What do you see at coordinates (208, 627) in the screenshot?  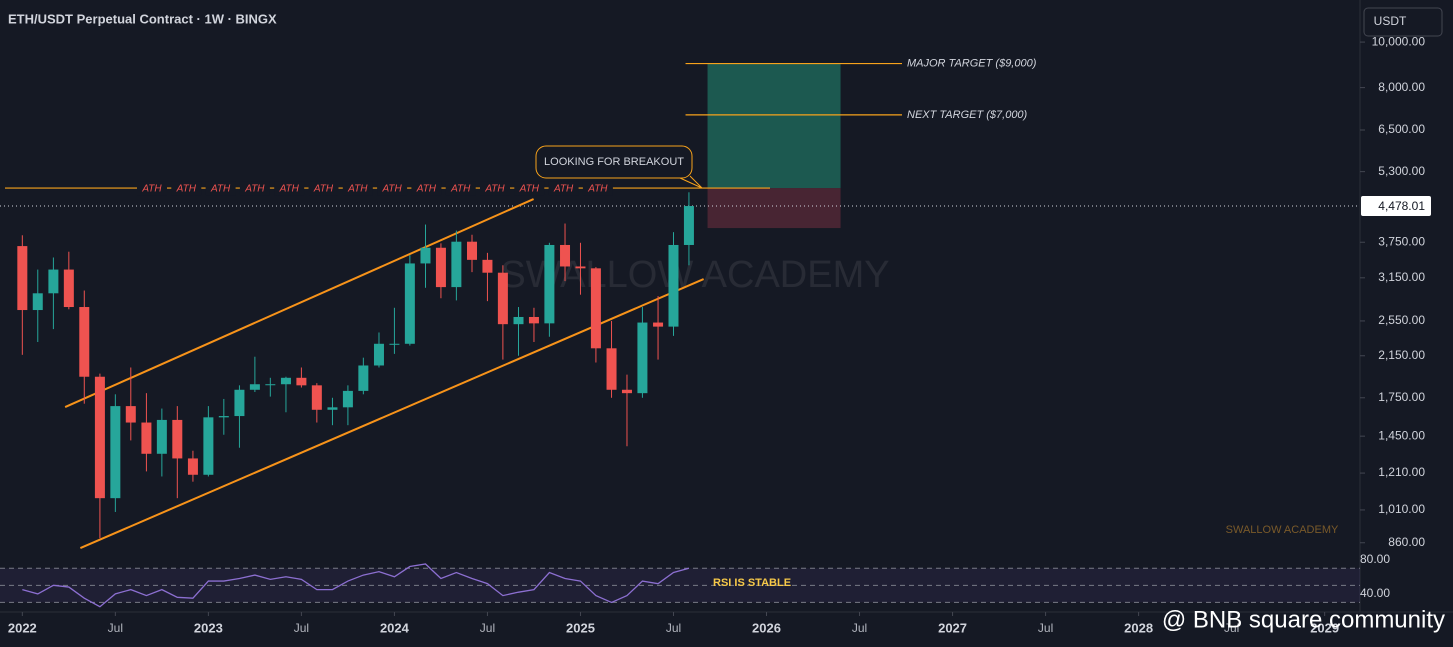 I see `x-tick-label: 2023` at bounding box center [208, 627].